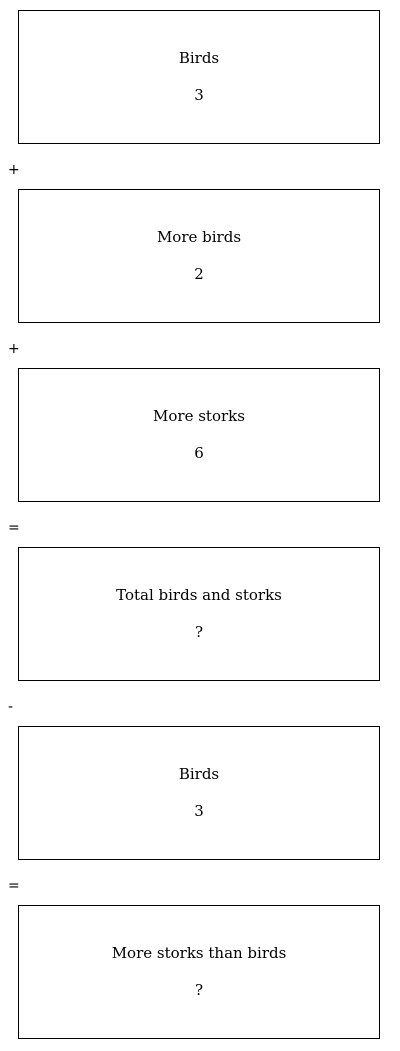 The image size is (400, 1051). I want to click on step-box-more-storks-than-birds: More storks than birds ?, so click(199, 972).